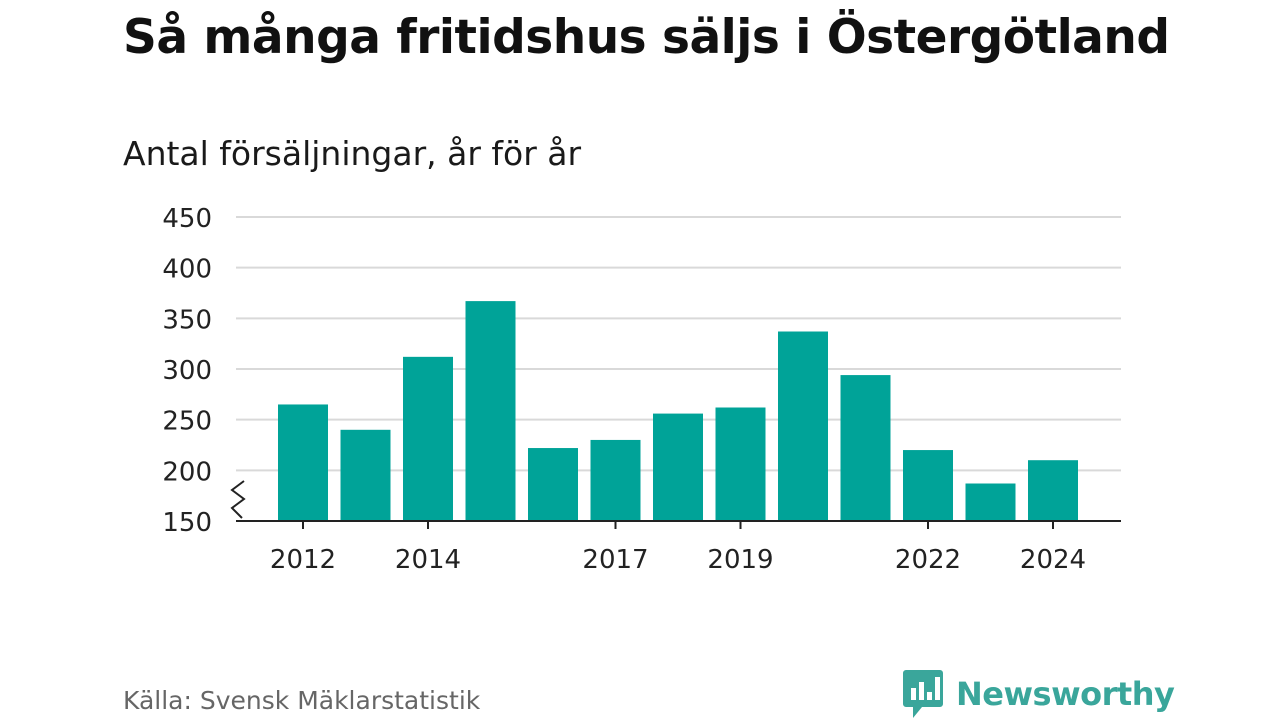 This screenshot has width=1280, height=720. Describe the element at coordinates (187, 219) in the screenshot. I see `y-tick-label: 450` at that location.